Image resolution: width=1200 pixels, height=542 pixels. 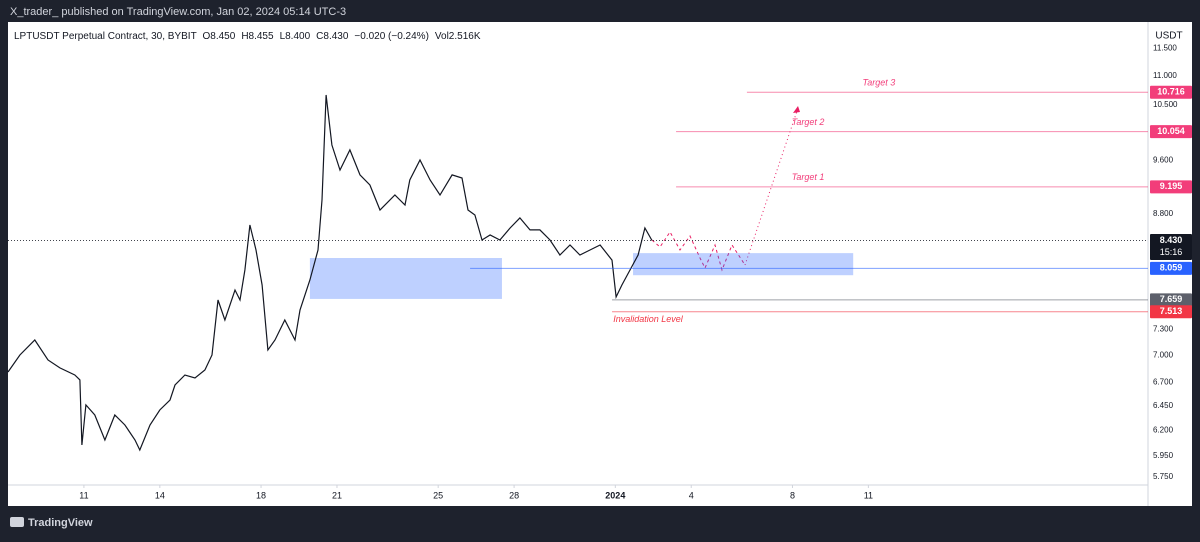 I want to click on level-name: Invalidation Level, so click(x=648, y=319).